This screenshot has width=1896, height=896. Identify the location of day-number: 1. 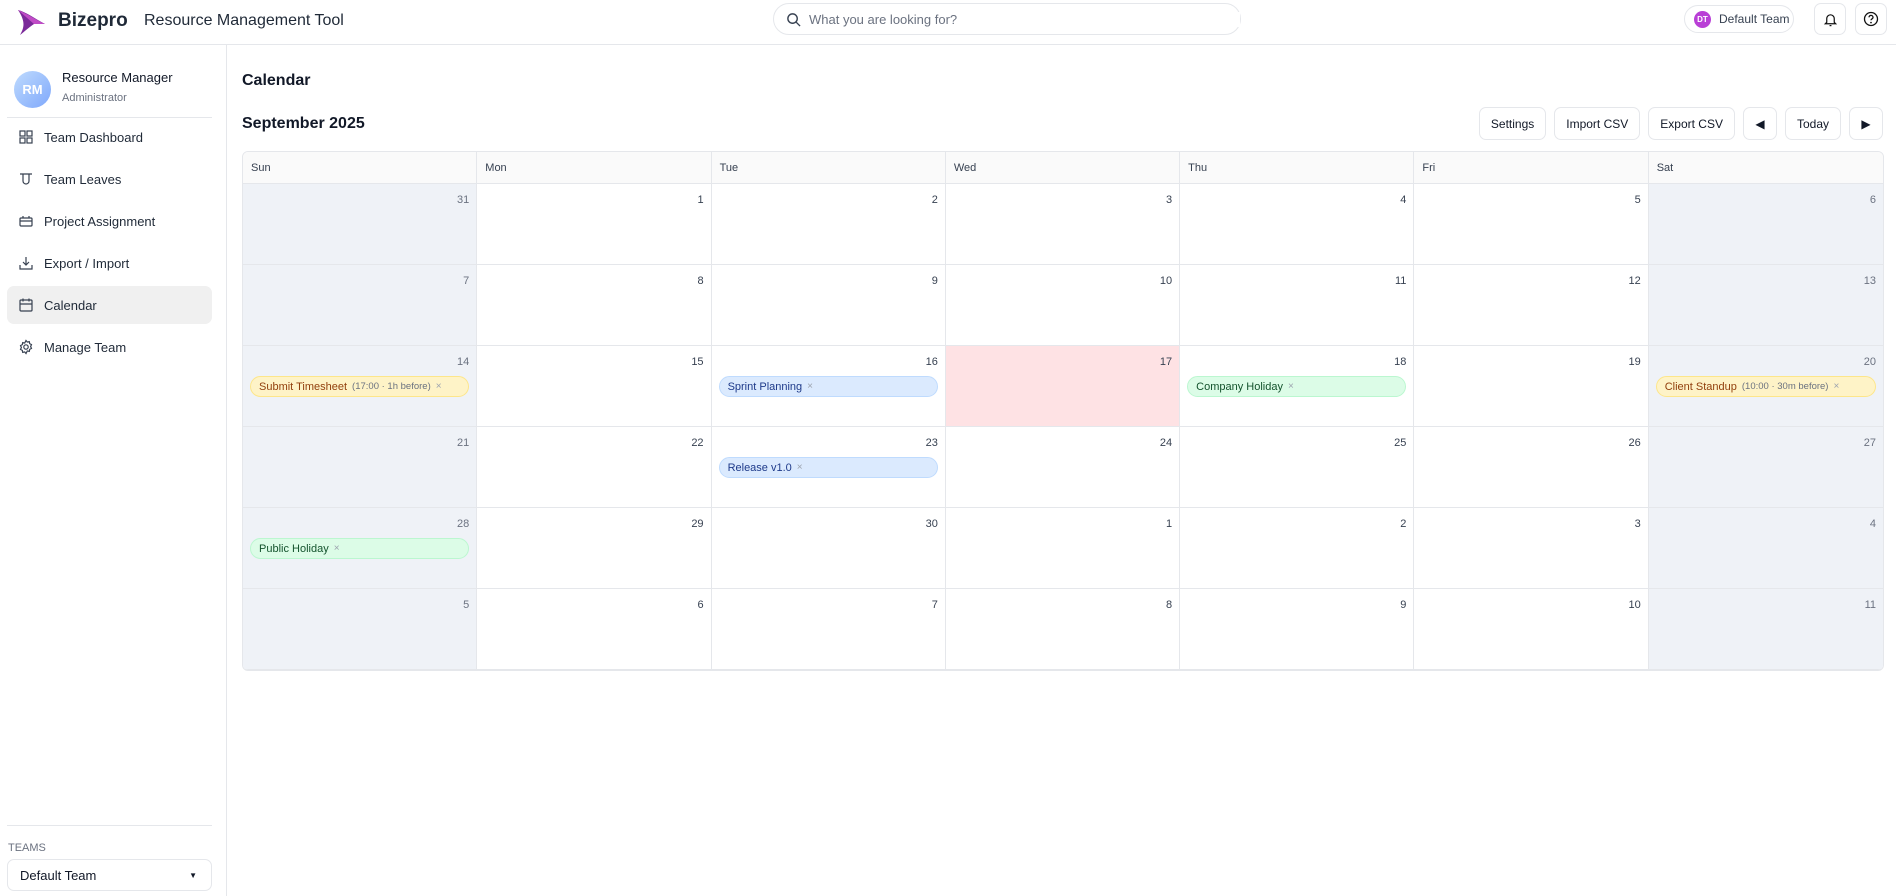
(700, 200).